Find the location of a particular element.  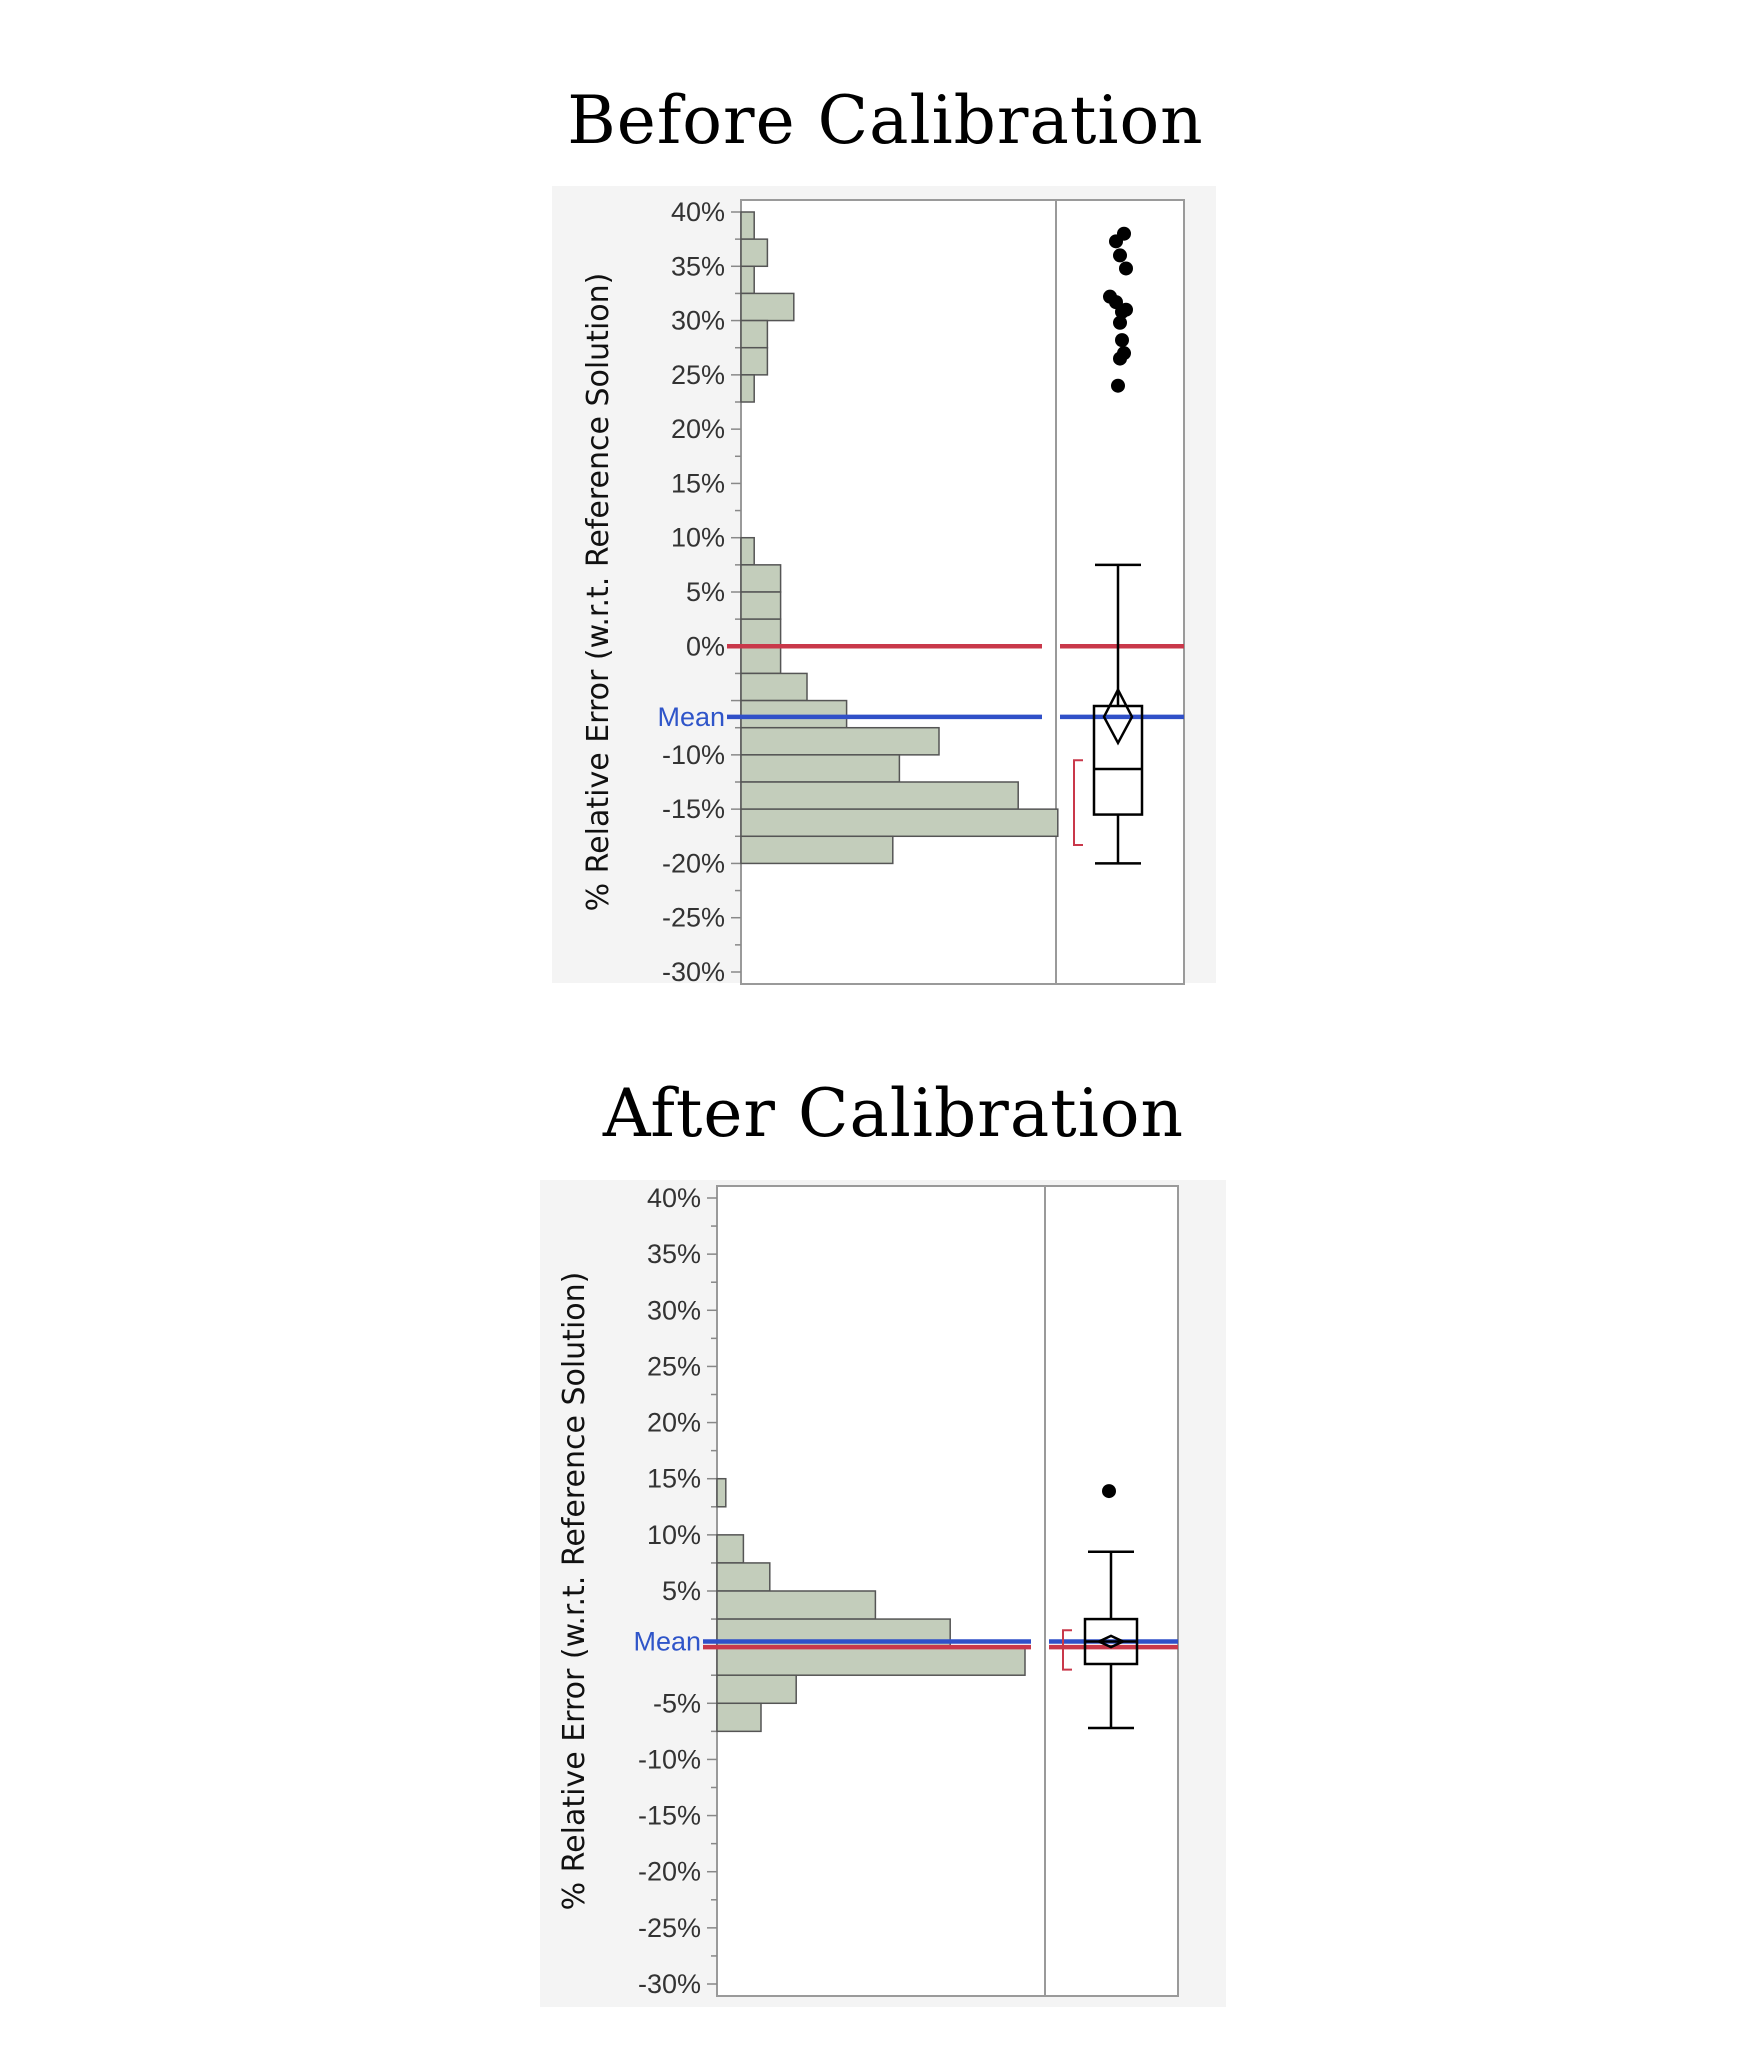

interquartile-box is located at coordinates (1118, 760).